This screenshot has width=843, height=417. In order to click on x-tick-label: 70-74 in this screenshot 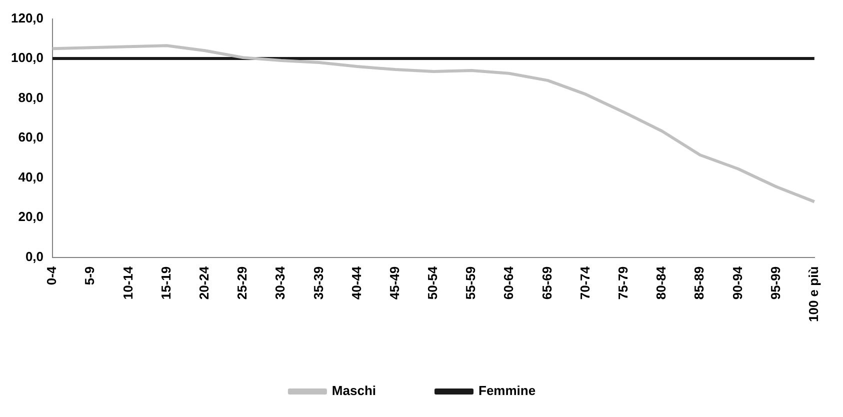, I will do `click(584, 283)`.